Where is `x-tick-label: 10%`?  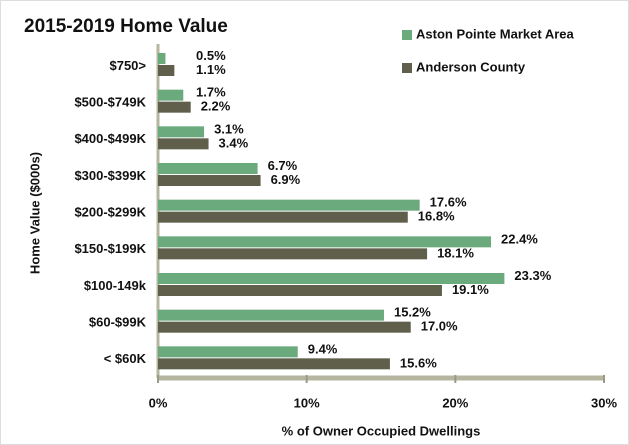 x-tick-label: 10% is located at coordinates (307, 402).